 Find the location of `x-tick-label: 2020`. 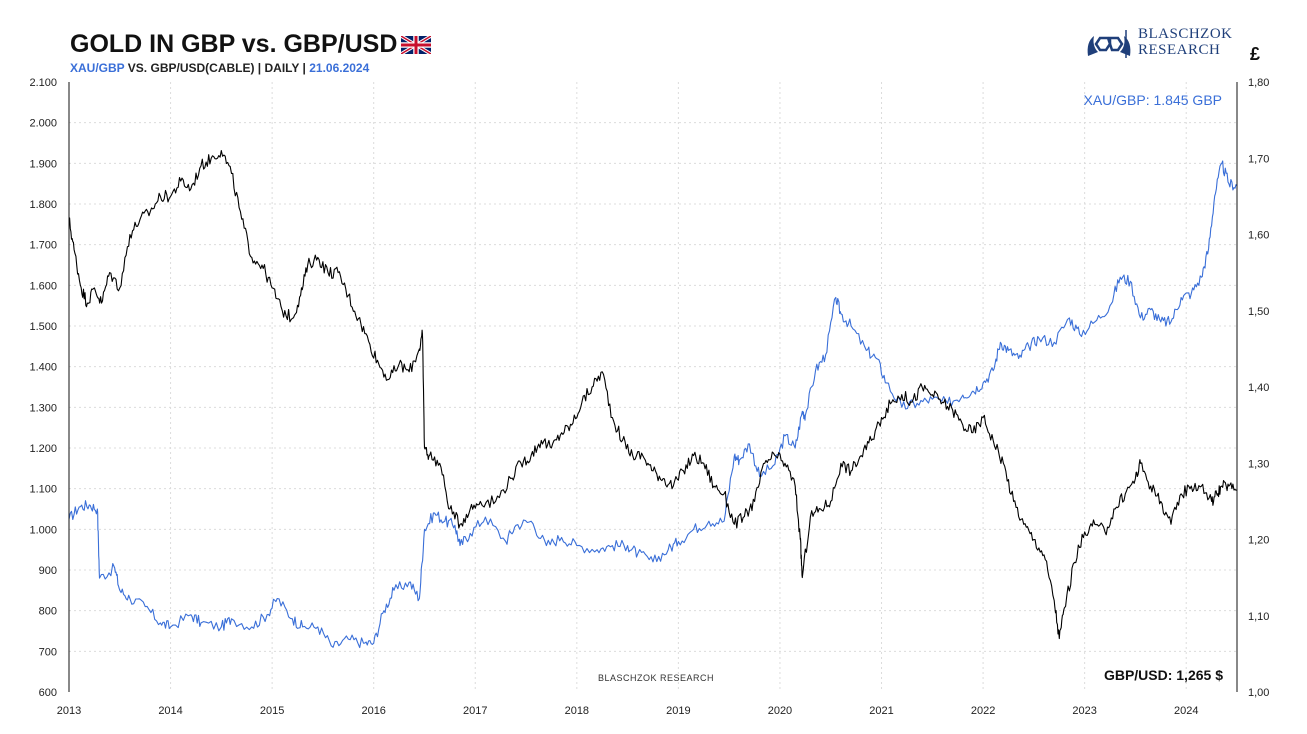

x-tick-label: 2020 is located at coordinates (780, 711).